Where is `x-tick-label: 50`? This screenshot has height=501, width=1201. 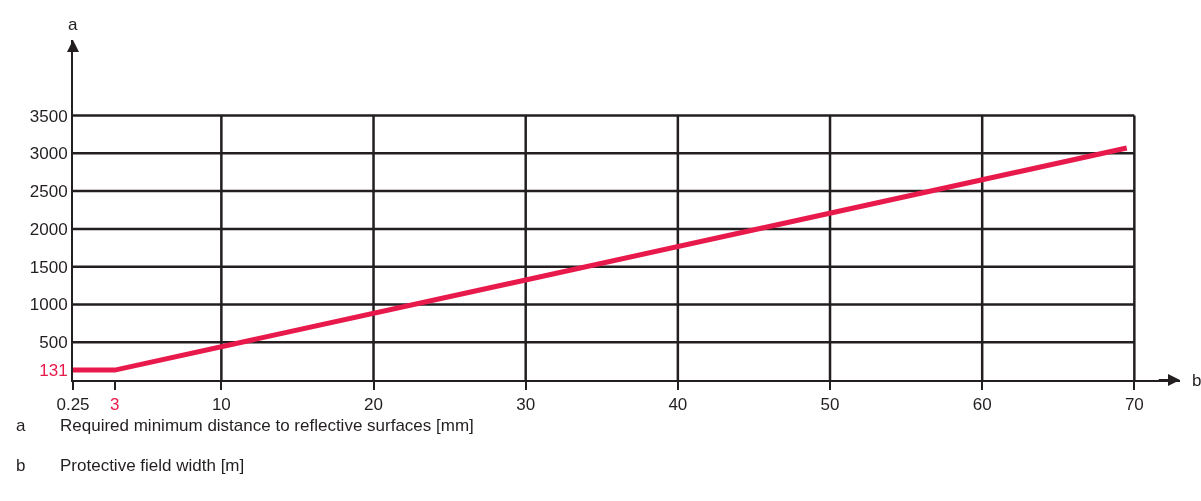 x-tick-label: 50 is located at coordinates (830, 405).